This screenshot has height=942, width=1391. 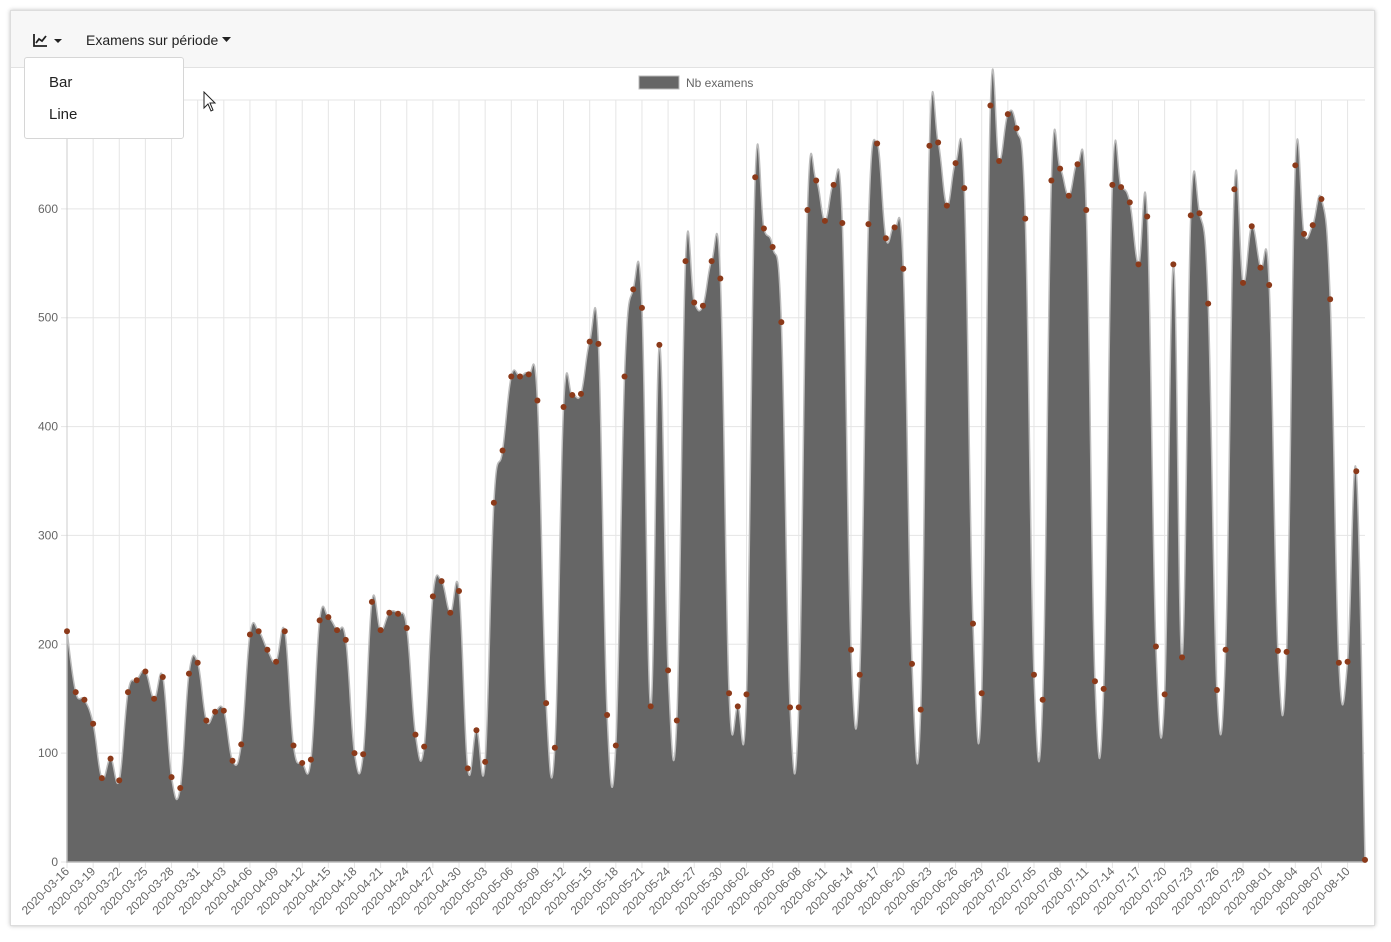 I want to click on y-tick-label: 0, so click(x=54, y=862).